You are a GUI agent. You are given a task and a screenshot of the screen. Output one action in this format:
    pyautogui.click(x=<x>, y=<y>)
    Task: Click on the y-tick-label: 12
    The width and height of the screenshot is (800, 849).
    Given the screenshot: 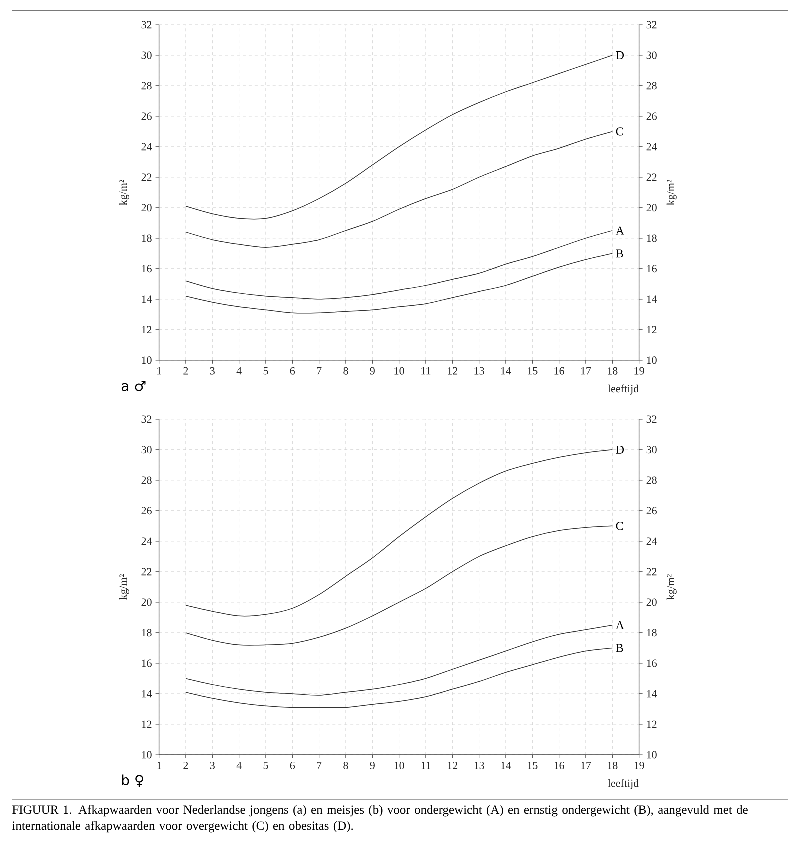 What is the action you would take?
    pyautogui.click(x=147, y=724)
    